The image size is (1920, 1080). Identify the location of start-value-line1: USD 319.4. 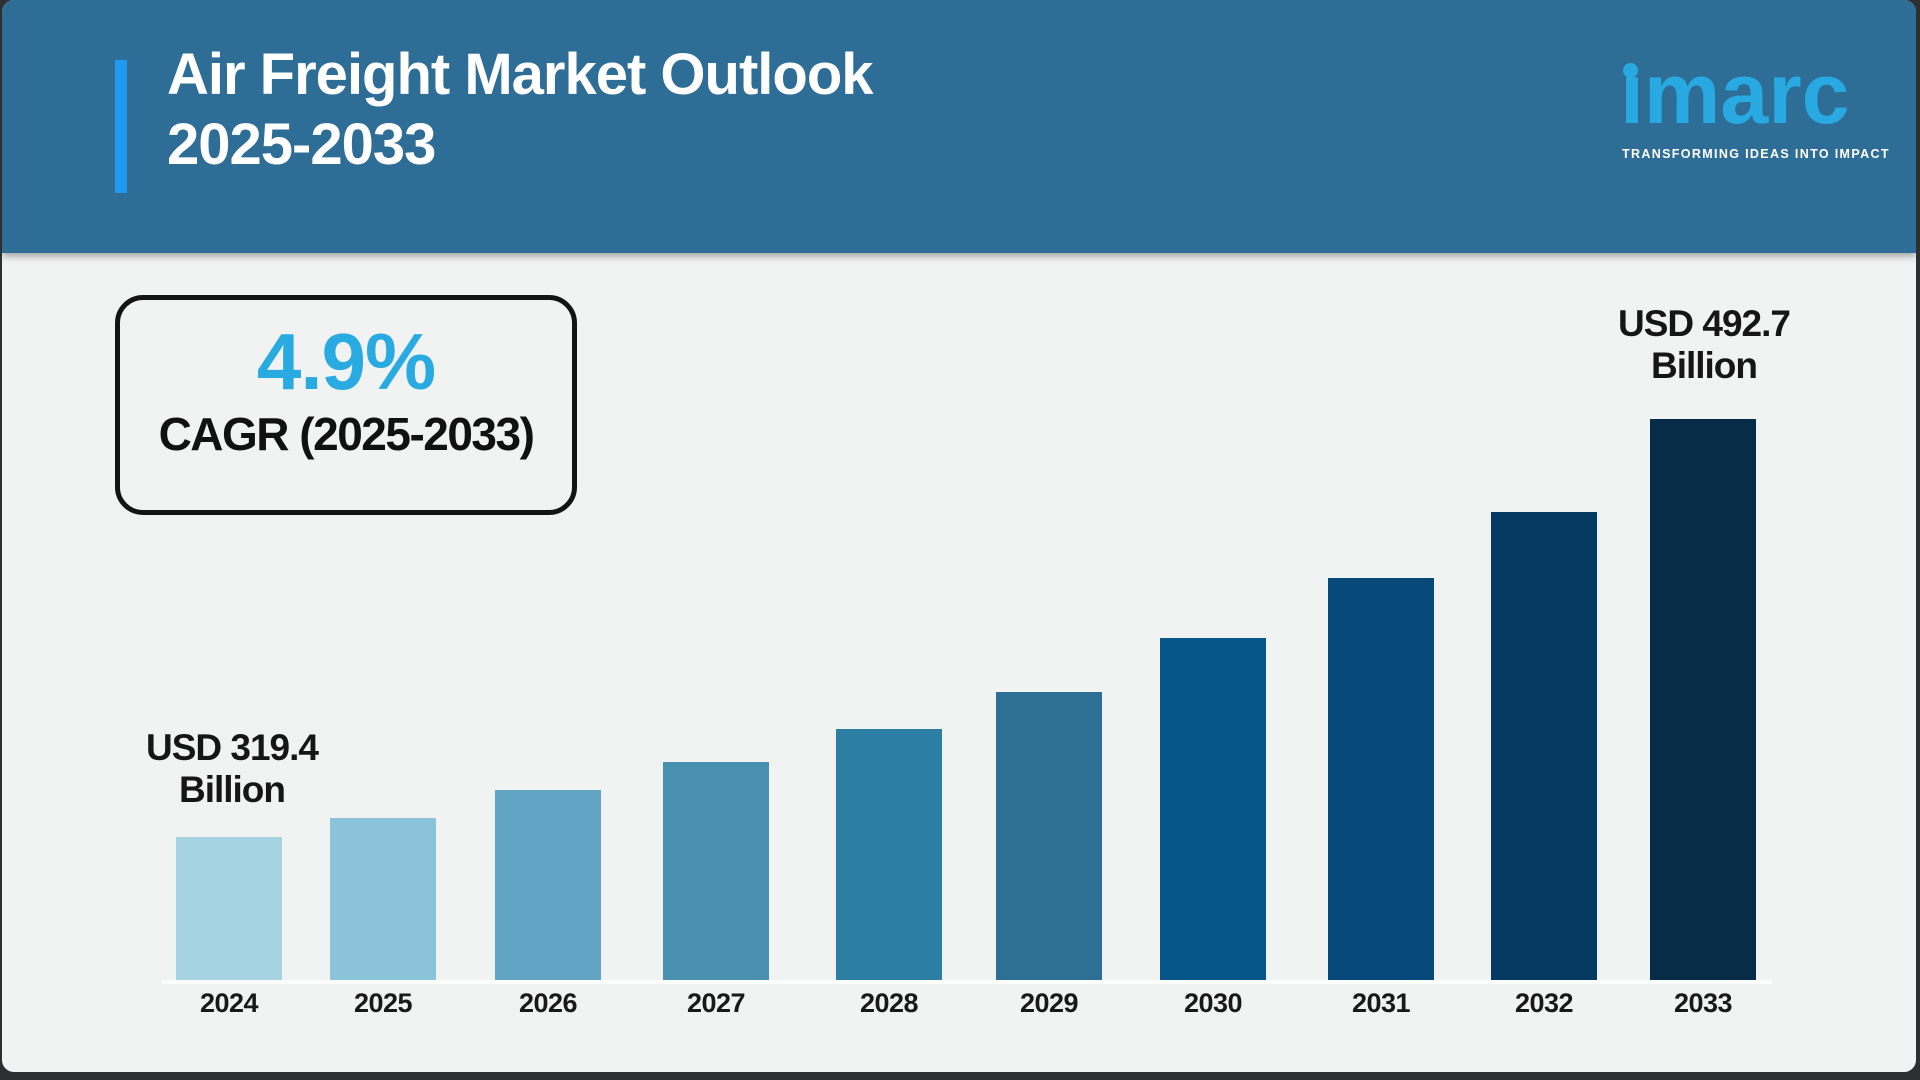
(232, 747).